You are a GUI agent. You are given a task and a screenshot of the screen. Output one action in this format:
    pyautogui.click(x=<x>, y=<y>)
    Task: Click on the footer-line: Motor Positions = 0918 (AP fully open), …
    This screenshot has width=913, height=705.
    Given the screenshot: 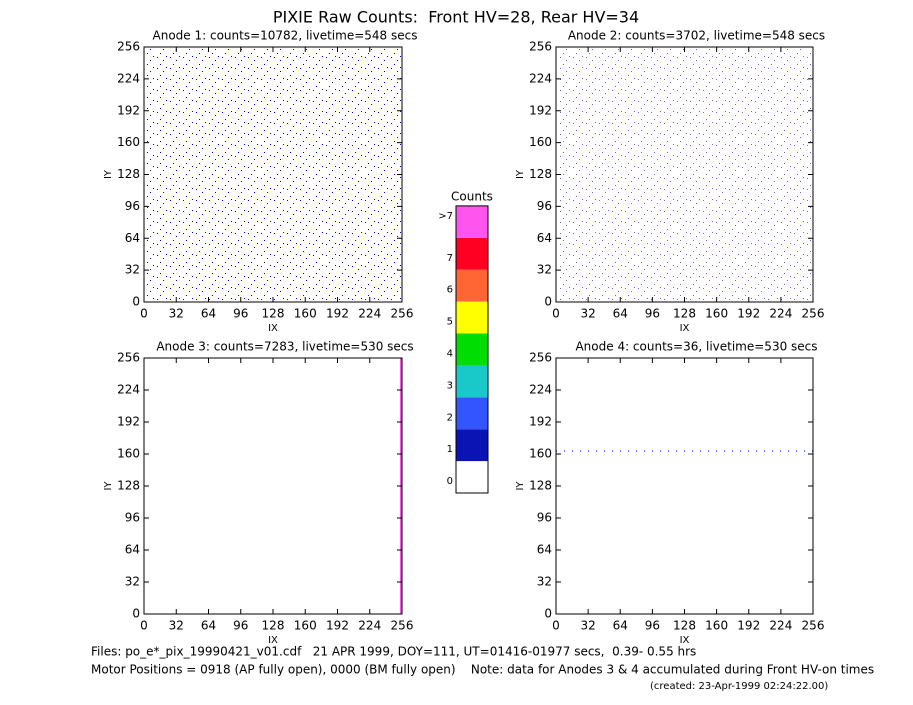 What is the action you would take?
    pyautogui.click(x=482, y=670)
    